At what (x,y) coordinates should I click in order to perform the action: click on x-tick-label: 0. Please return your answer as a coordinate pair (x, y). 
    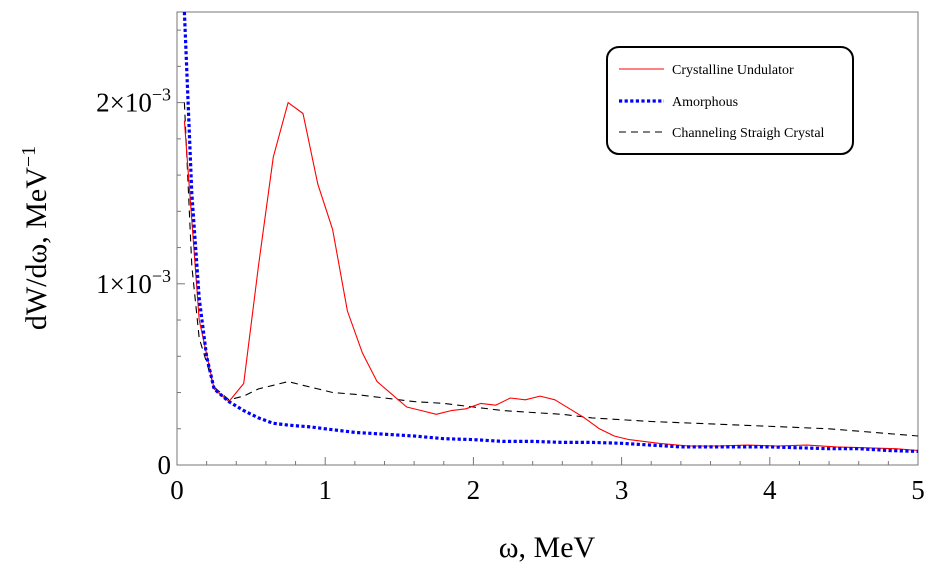
    Looking at the image, I should click on (177, 490).